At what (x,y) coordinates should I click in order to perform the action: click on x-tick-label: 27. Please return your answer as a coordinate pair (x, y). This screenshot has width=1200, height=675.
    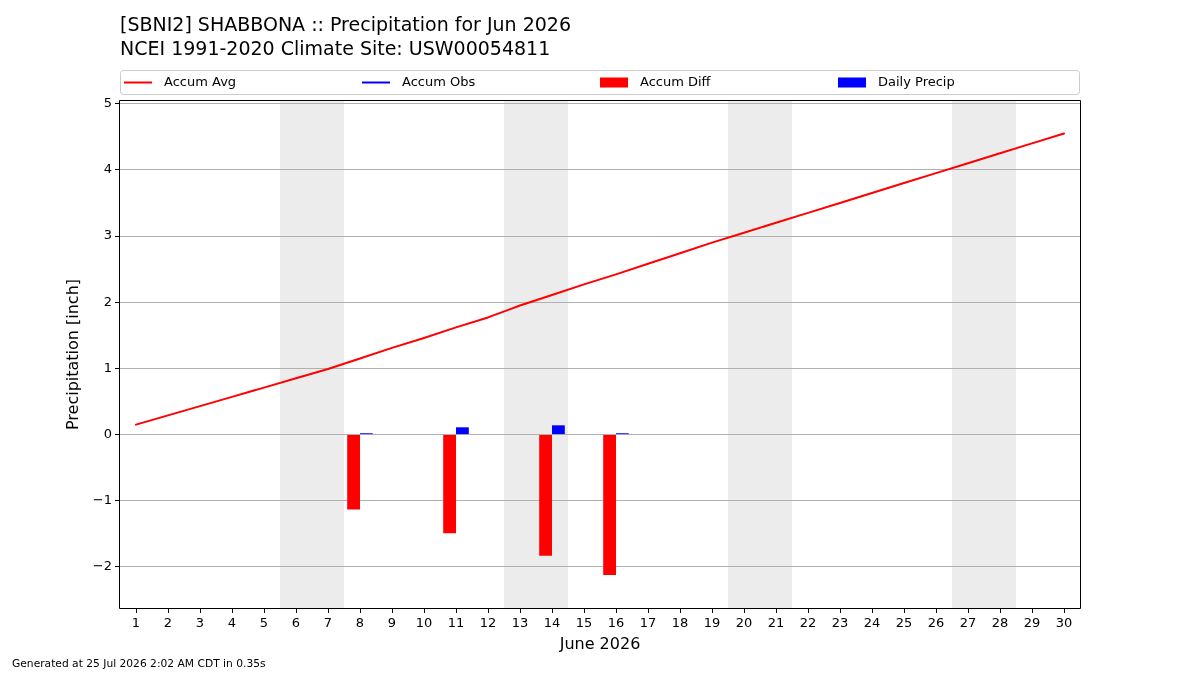
    Looking at the image, I should click on (968, 623).